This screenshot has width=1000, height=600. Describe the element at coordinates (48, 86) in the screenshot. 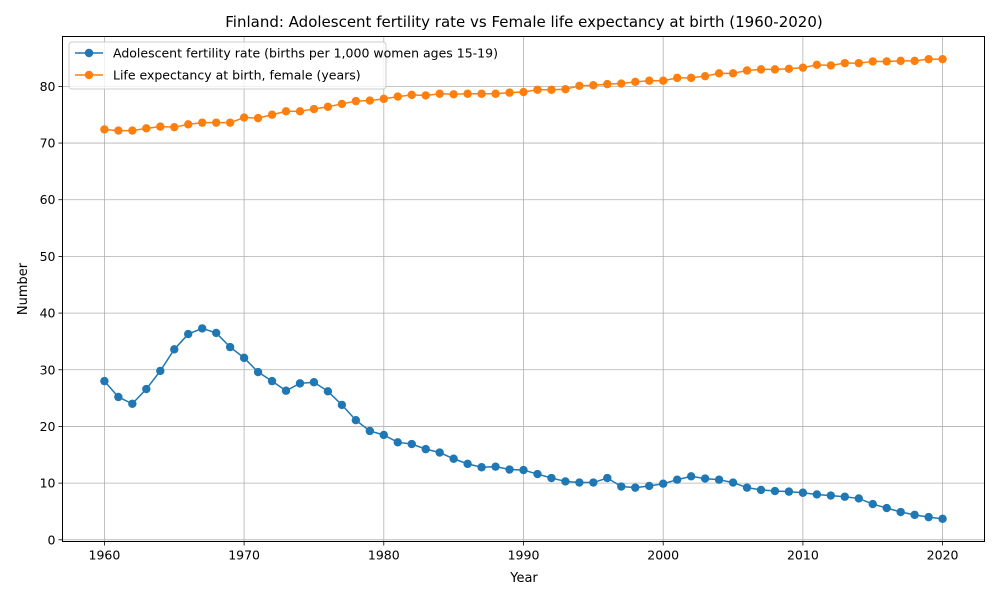

I see `y-tick-label: 80` at that location.